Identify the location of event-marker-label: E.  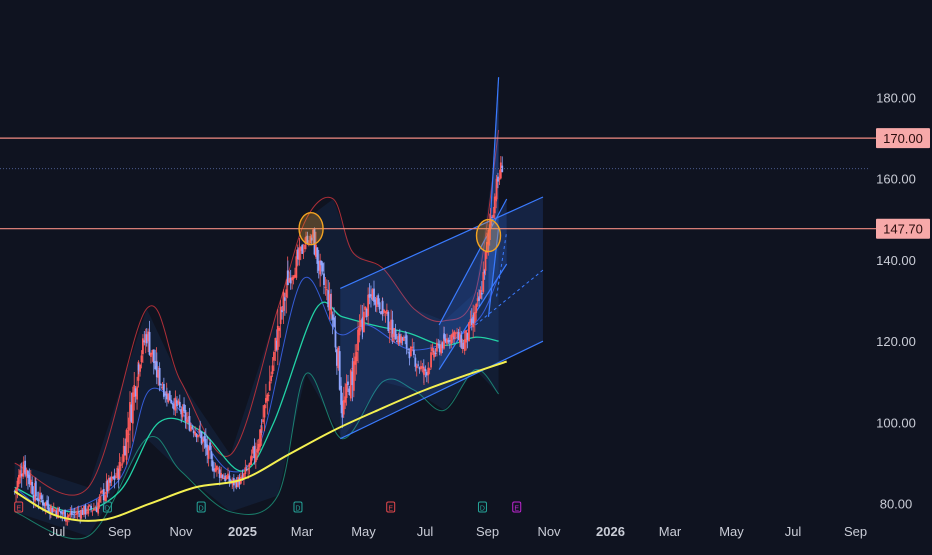
(390, 509).